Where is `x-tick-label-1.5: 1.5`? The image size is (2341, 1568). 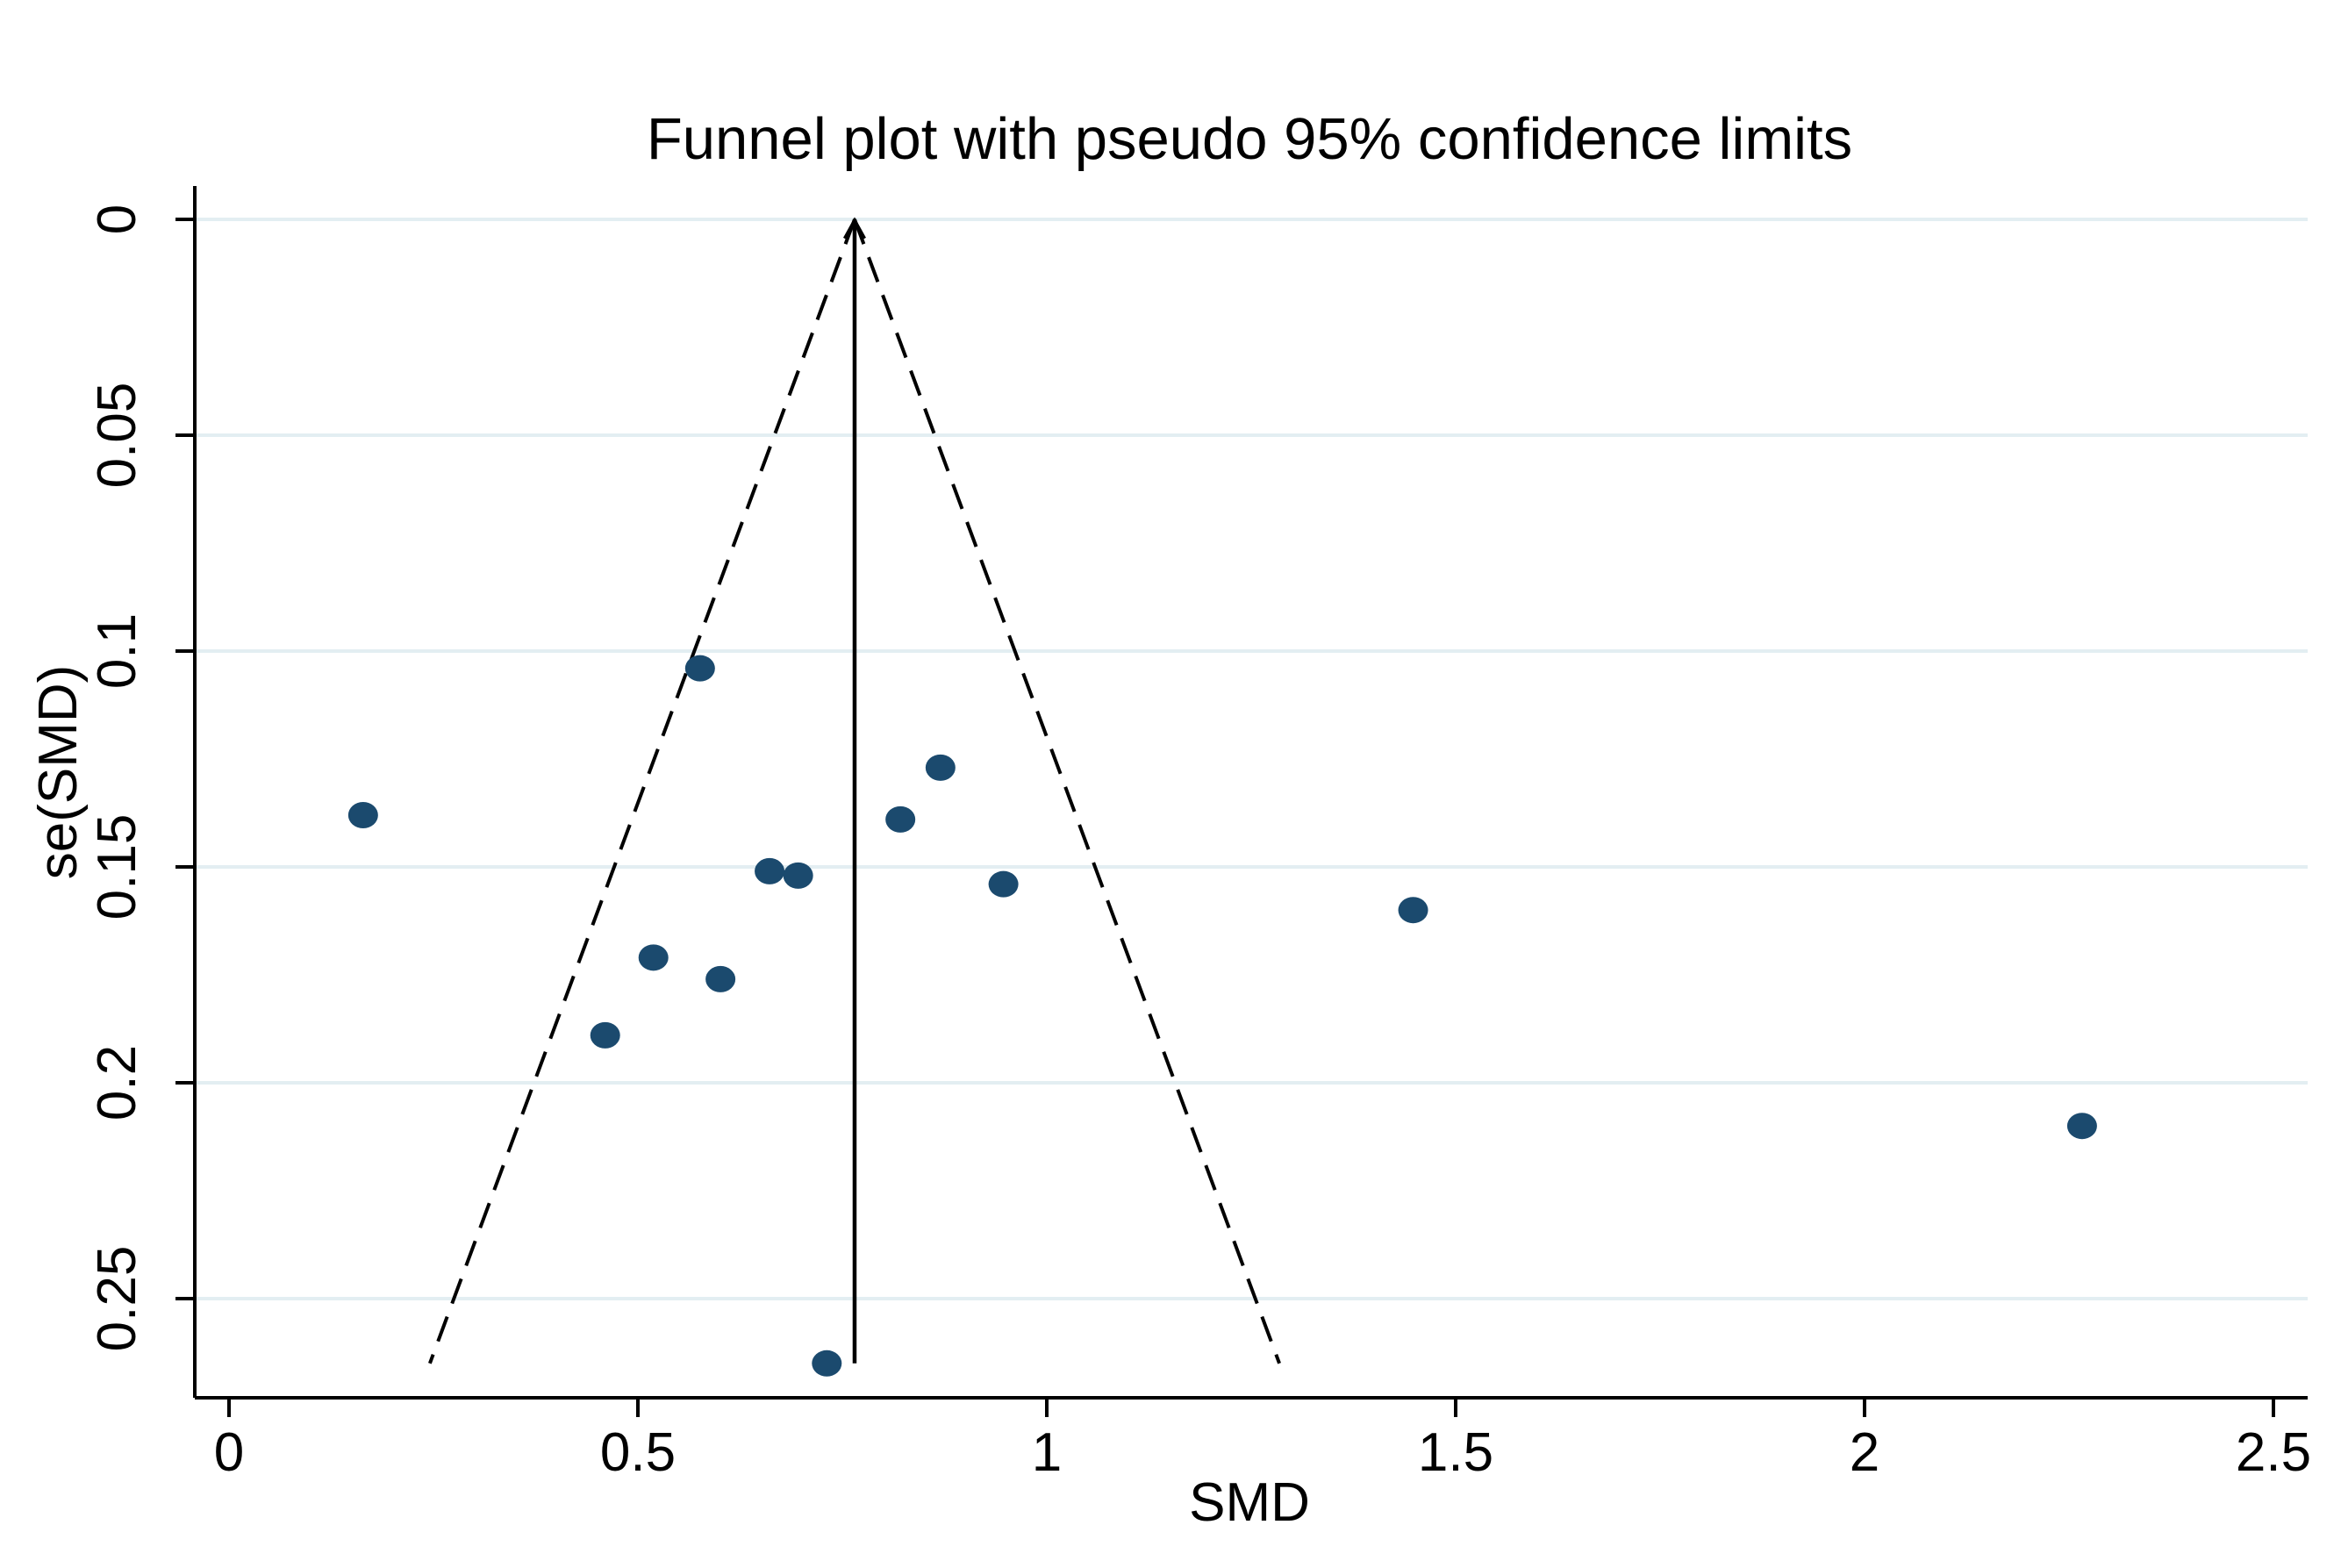 x-tick-label-1.5: 1.5 is located at coordinates (1455, 1452).